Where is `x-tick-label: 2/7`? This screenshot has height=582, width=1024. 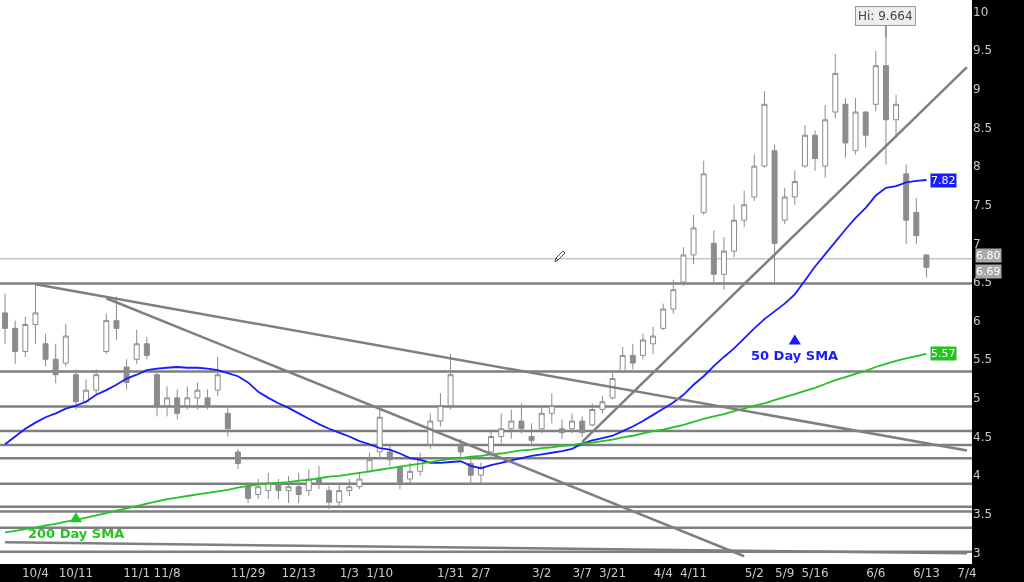
x-tick-label: 2/7 is located at coordinates (481, 573).